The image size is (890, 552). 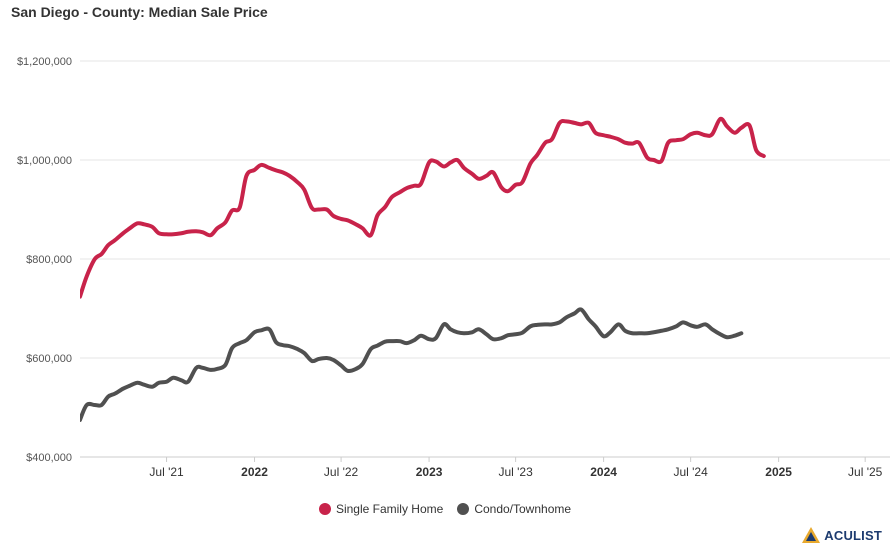 What do you see at coordinates (389, 509) in the screenshot?
I see `legend-label-single-family: Single Family Home` at bounding box center [389, 509].